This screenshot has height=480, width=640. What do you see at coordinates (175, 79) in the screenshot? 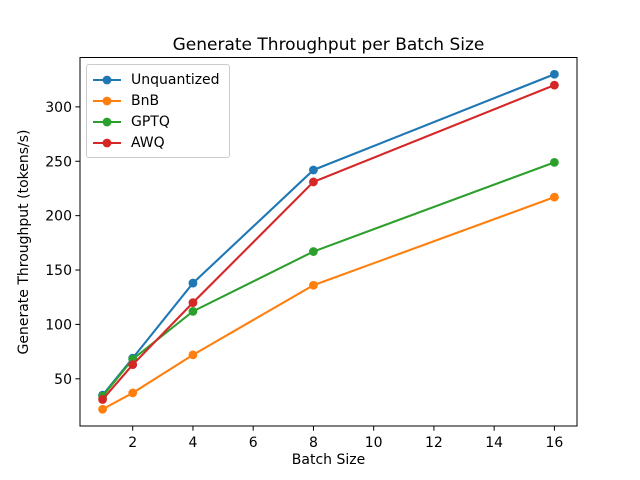
I see `legend-label: Unquantized` at bounding box center [175, 79].